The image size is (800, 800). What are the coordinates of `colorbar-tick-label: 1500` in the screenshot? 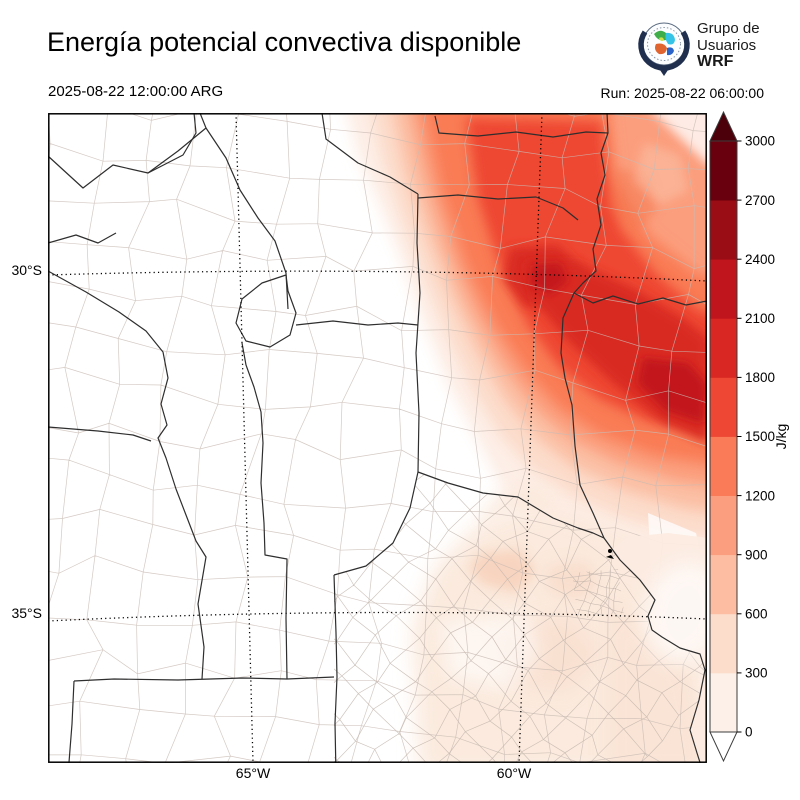 It's located at (760, 436).